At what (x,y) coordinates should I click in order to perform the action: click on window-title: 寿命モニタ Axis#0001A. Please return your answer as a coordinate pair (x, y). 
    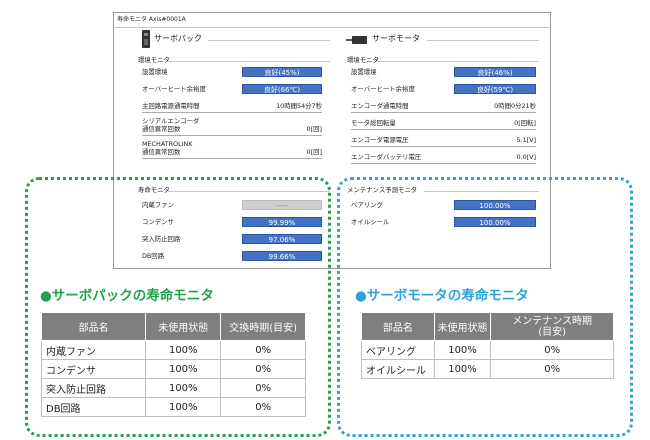
    Looking at the image, I should click on (332, 20).